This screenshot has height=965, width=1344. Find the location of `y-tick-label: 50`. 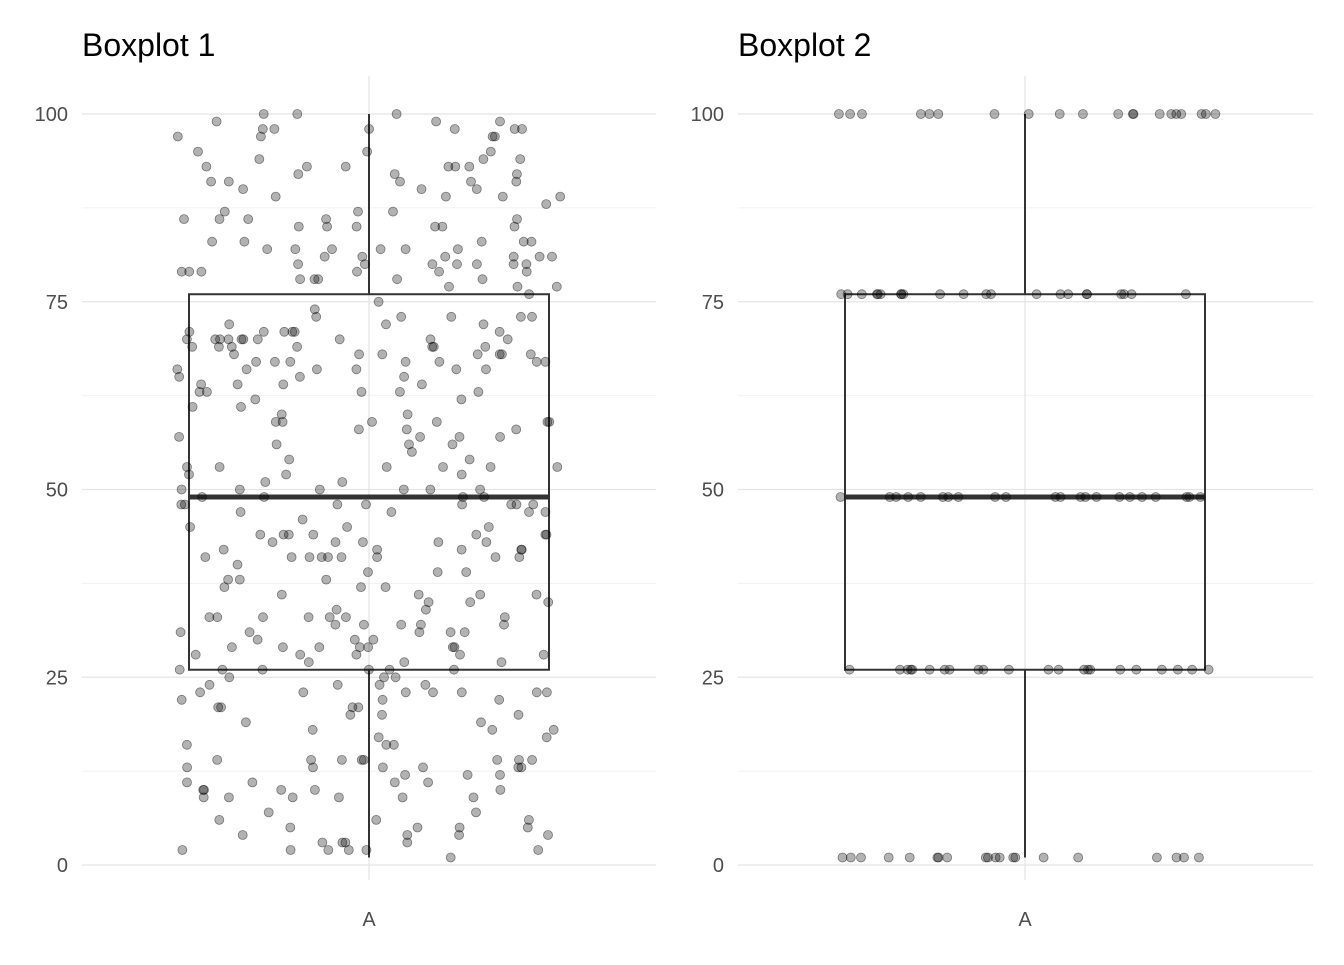

y-tick-label: 50 is located at coordinates (713, 491).